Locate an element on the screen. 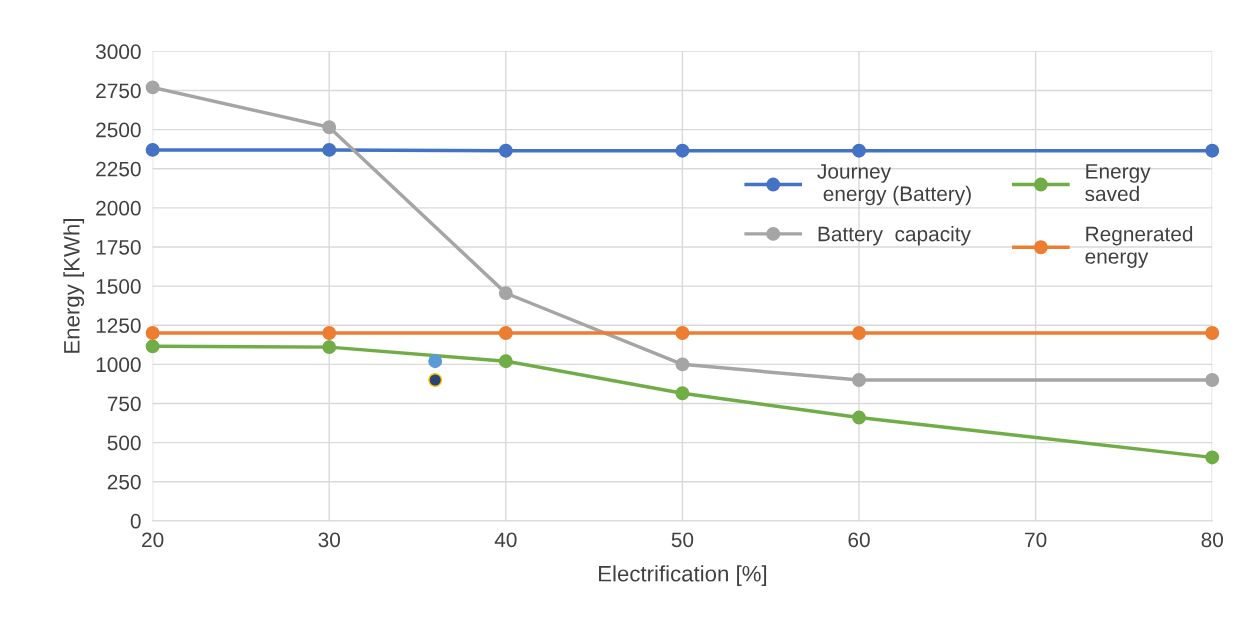  x-tick-label: 50 is located at coordinates (682, 540).